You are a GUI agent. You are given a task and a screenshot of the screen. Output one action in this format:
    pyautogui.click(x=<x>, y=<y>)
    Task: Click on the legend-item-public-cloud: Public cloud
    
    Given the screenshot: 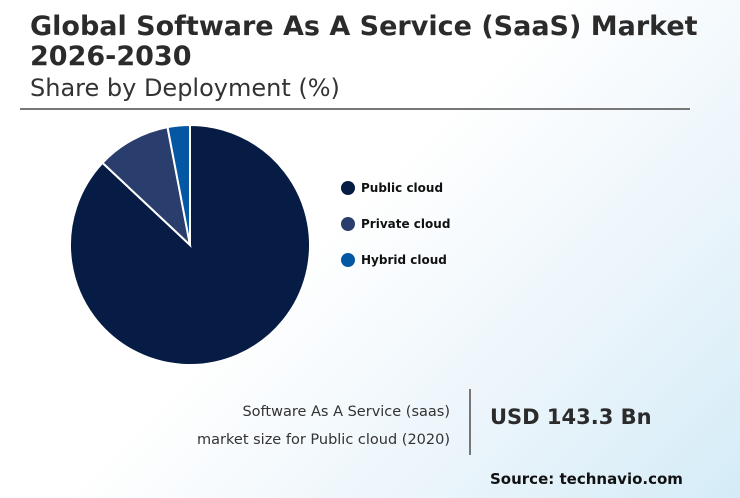 What is the action you would take?
    pyautogui.click(x=395, y=188)
    